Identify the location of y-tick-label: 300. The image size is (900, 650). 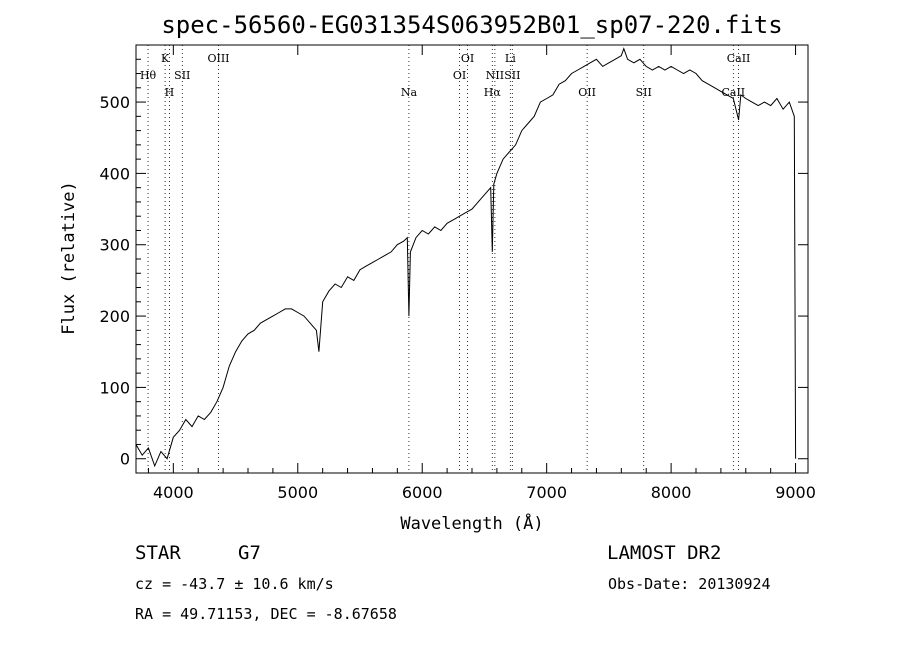
(114, 245).